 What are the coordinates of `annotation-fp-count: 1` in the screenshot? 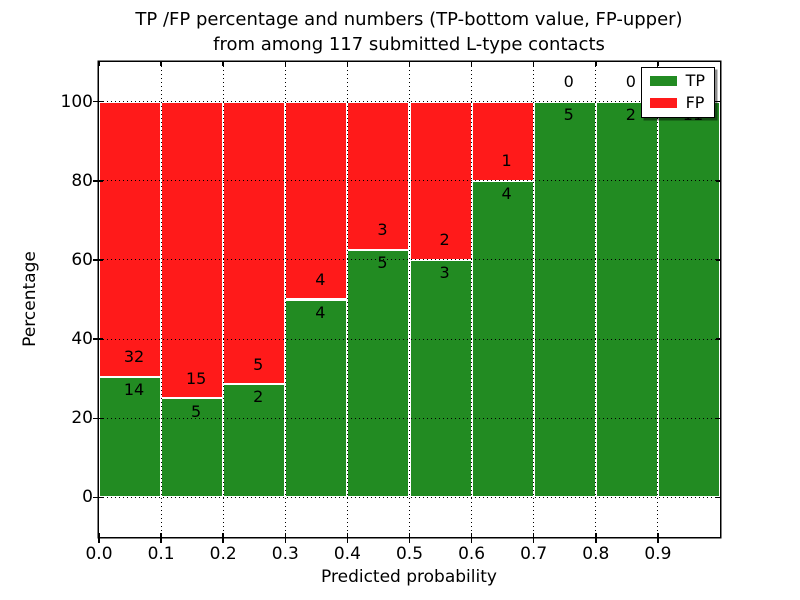 It's located at (506, 160).